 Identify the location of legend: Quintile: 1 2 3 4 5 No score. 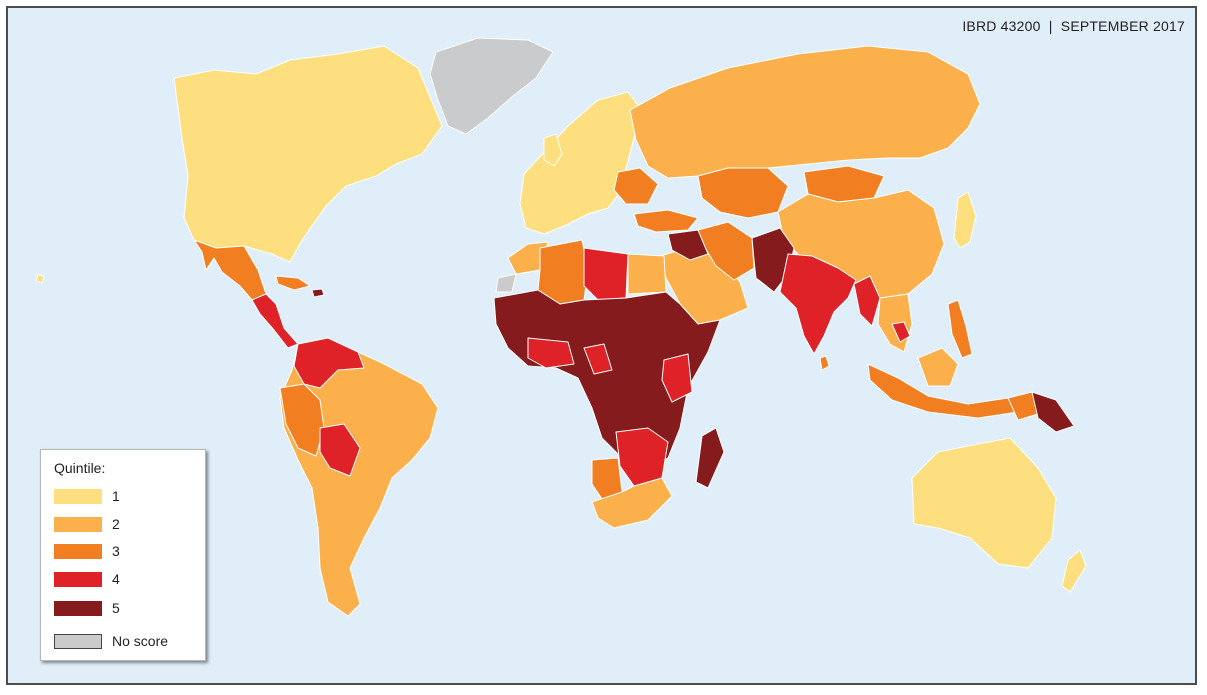
(123, 555).